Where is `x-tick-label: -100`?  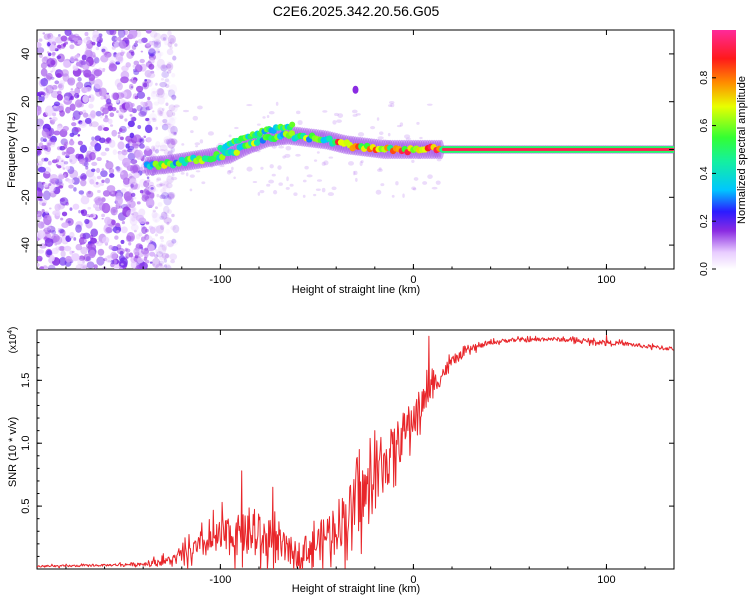
x-tick-label: -100 is located at coordinates (220, 580).